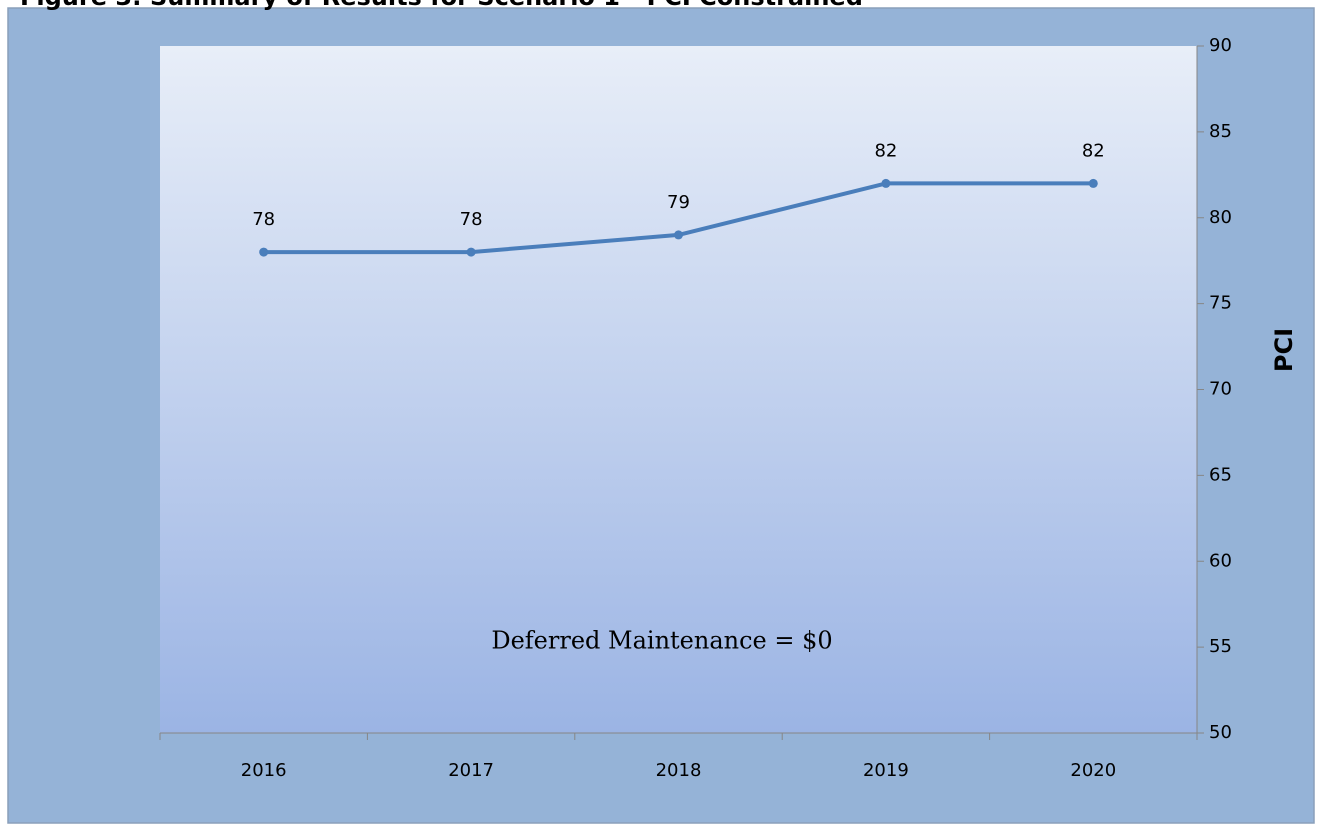 This screenshot has height=827, width=1318. Describe the element at coordinates (1220, 474) in the screenshot. I see `y2-tick-label: 65` at that location.